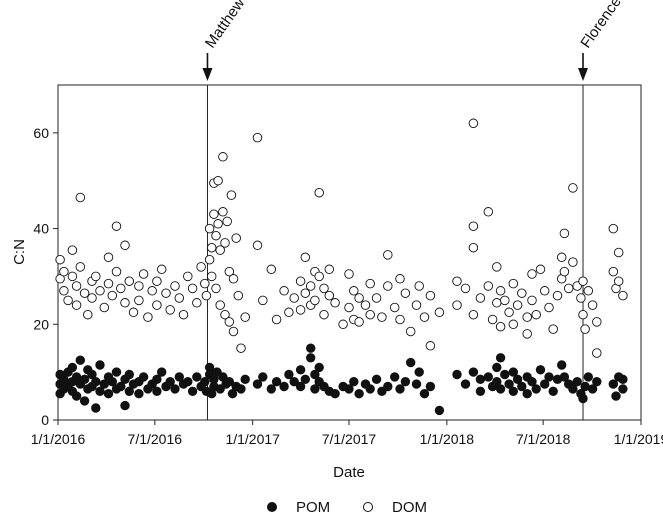  What do you see at coordinates (341, 379) in the screenshot?
I see `series-pom` at bounding box center [341, 379].